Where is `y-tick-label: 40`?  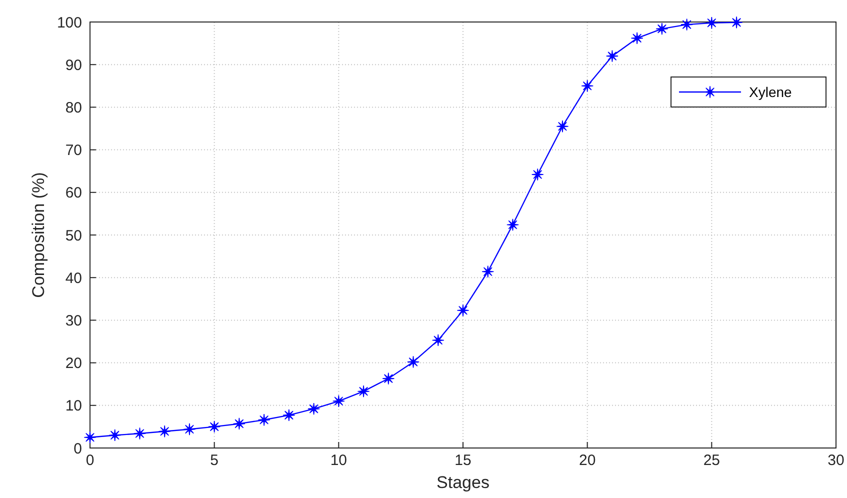 y-tick-label: 40 is located at coordinates (73, 278).